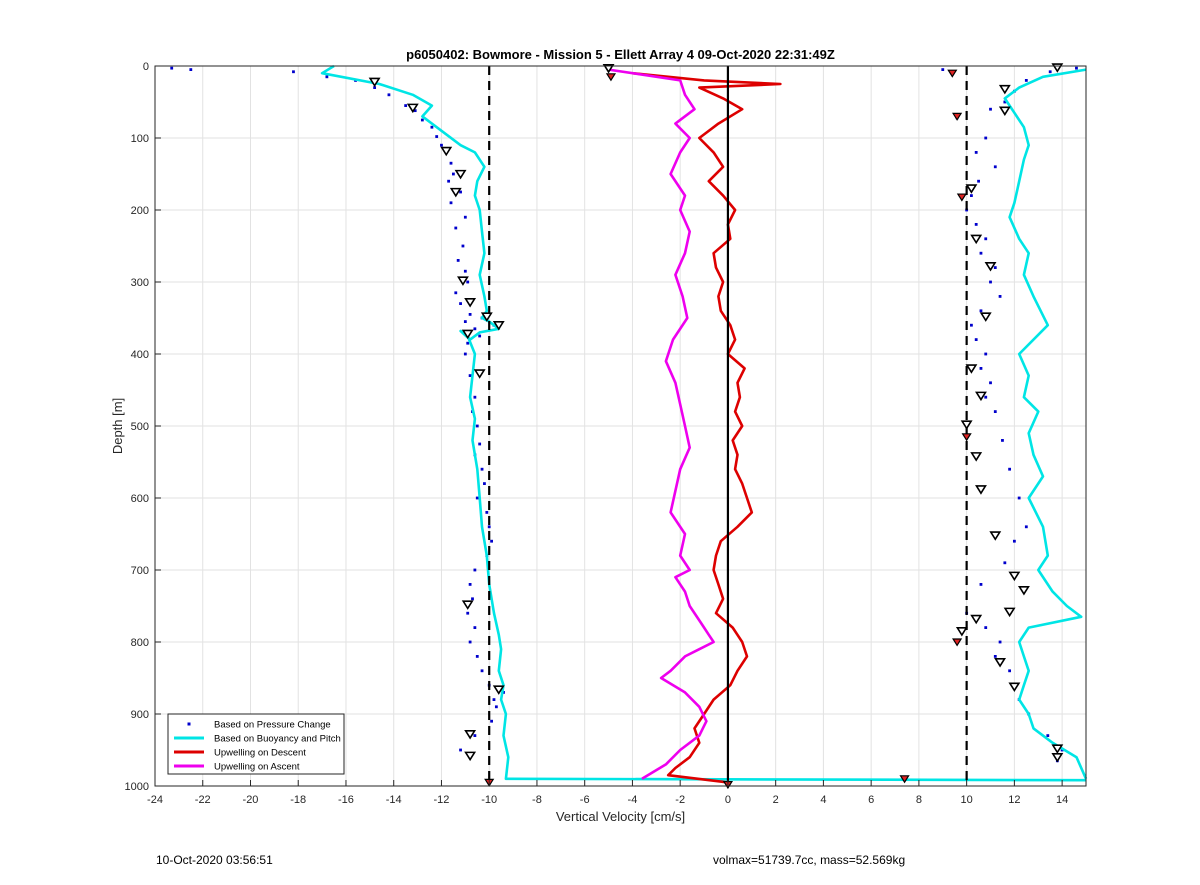  I want to click on x-tick-label: -22, so click(203, 800).